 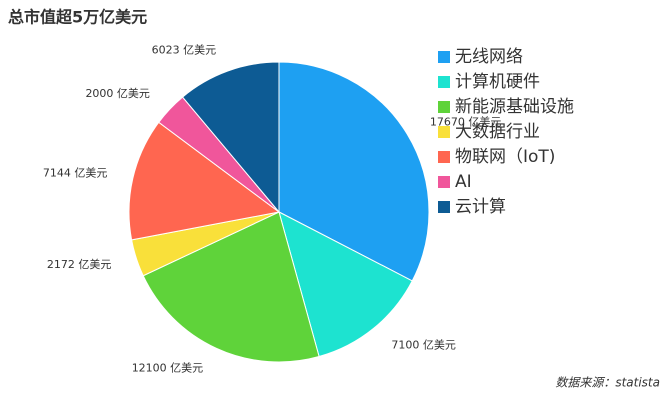 I want to click on data-label: 2000 亿美元, so click(x=117, y=93).